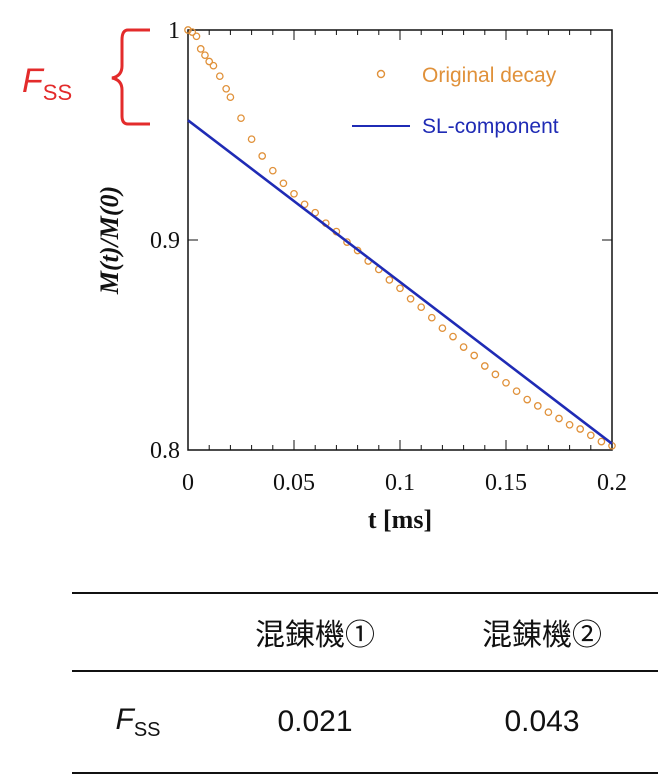  Describe the element at coordinates (57, 92) in the screenshot. I see `fss-annotation-subscript: SS` at that location.